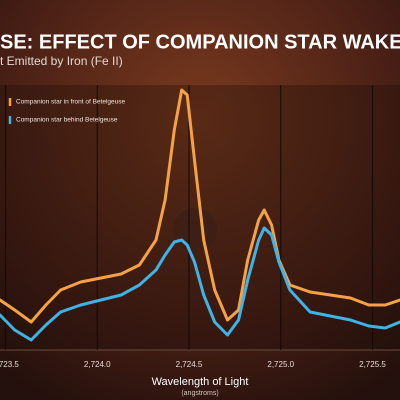  I want to click on x-tick-label: 2,725.5, so click(372, 364).